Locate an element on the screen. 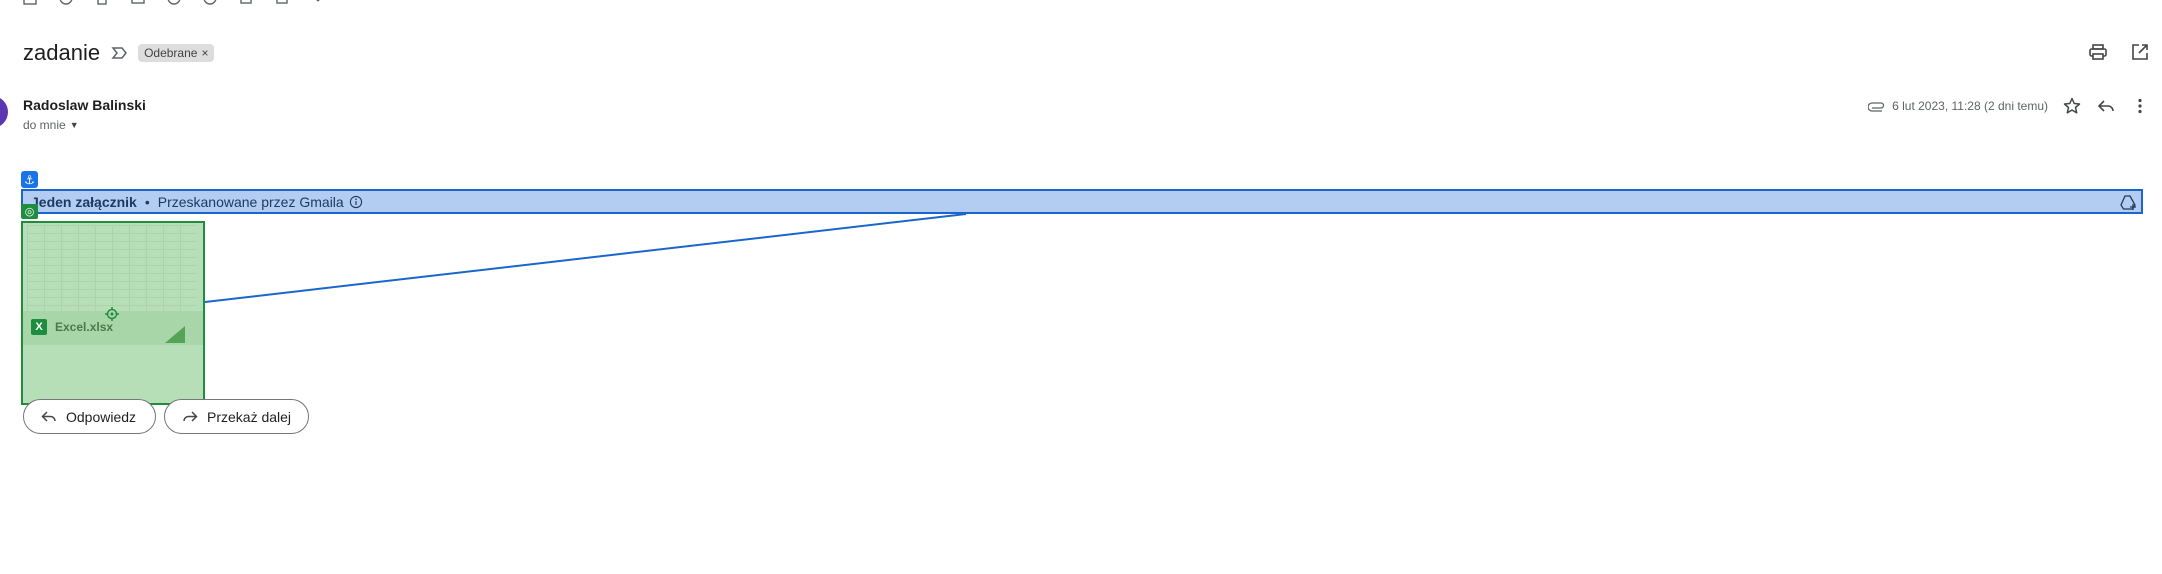 Image resolution: width=2162 pixels, height=574 pixels. forward-button-label: Przekaż dalej is located at coordinates (249, 416).